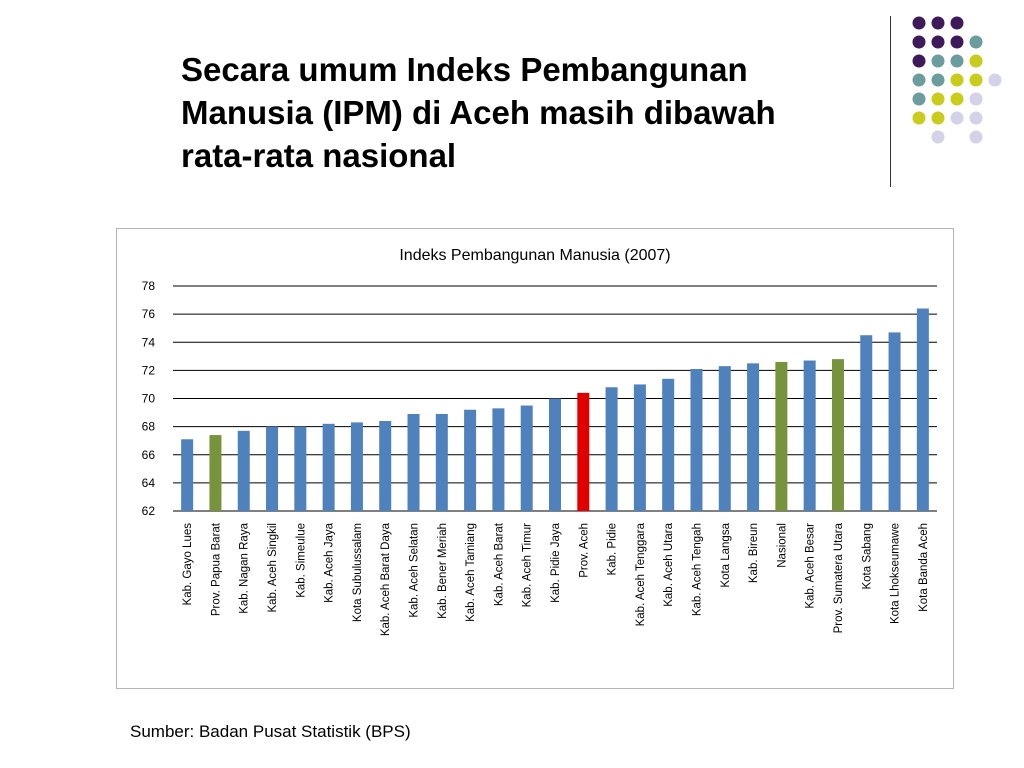 Image resolution: width=1024 pixels, height=768 pixels. I want to click on y-tick-label: 66, so click(149, 455).